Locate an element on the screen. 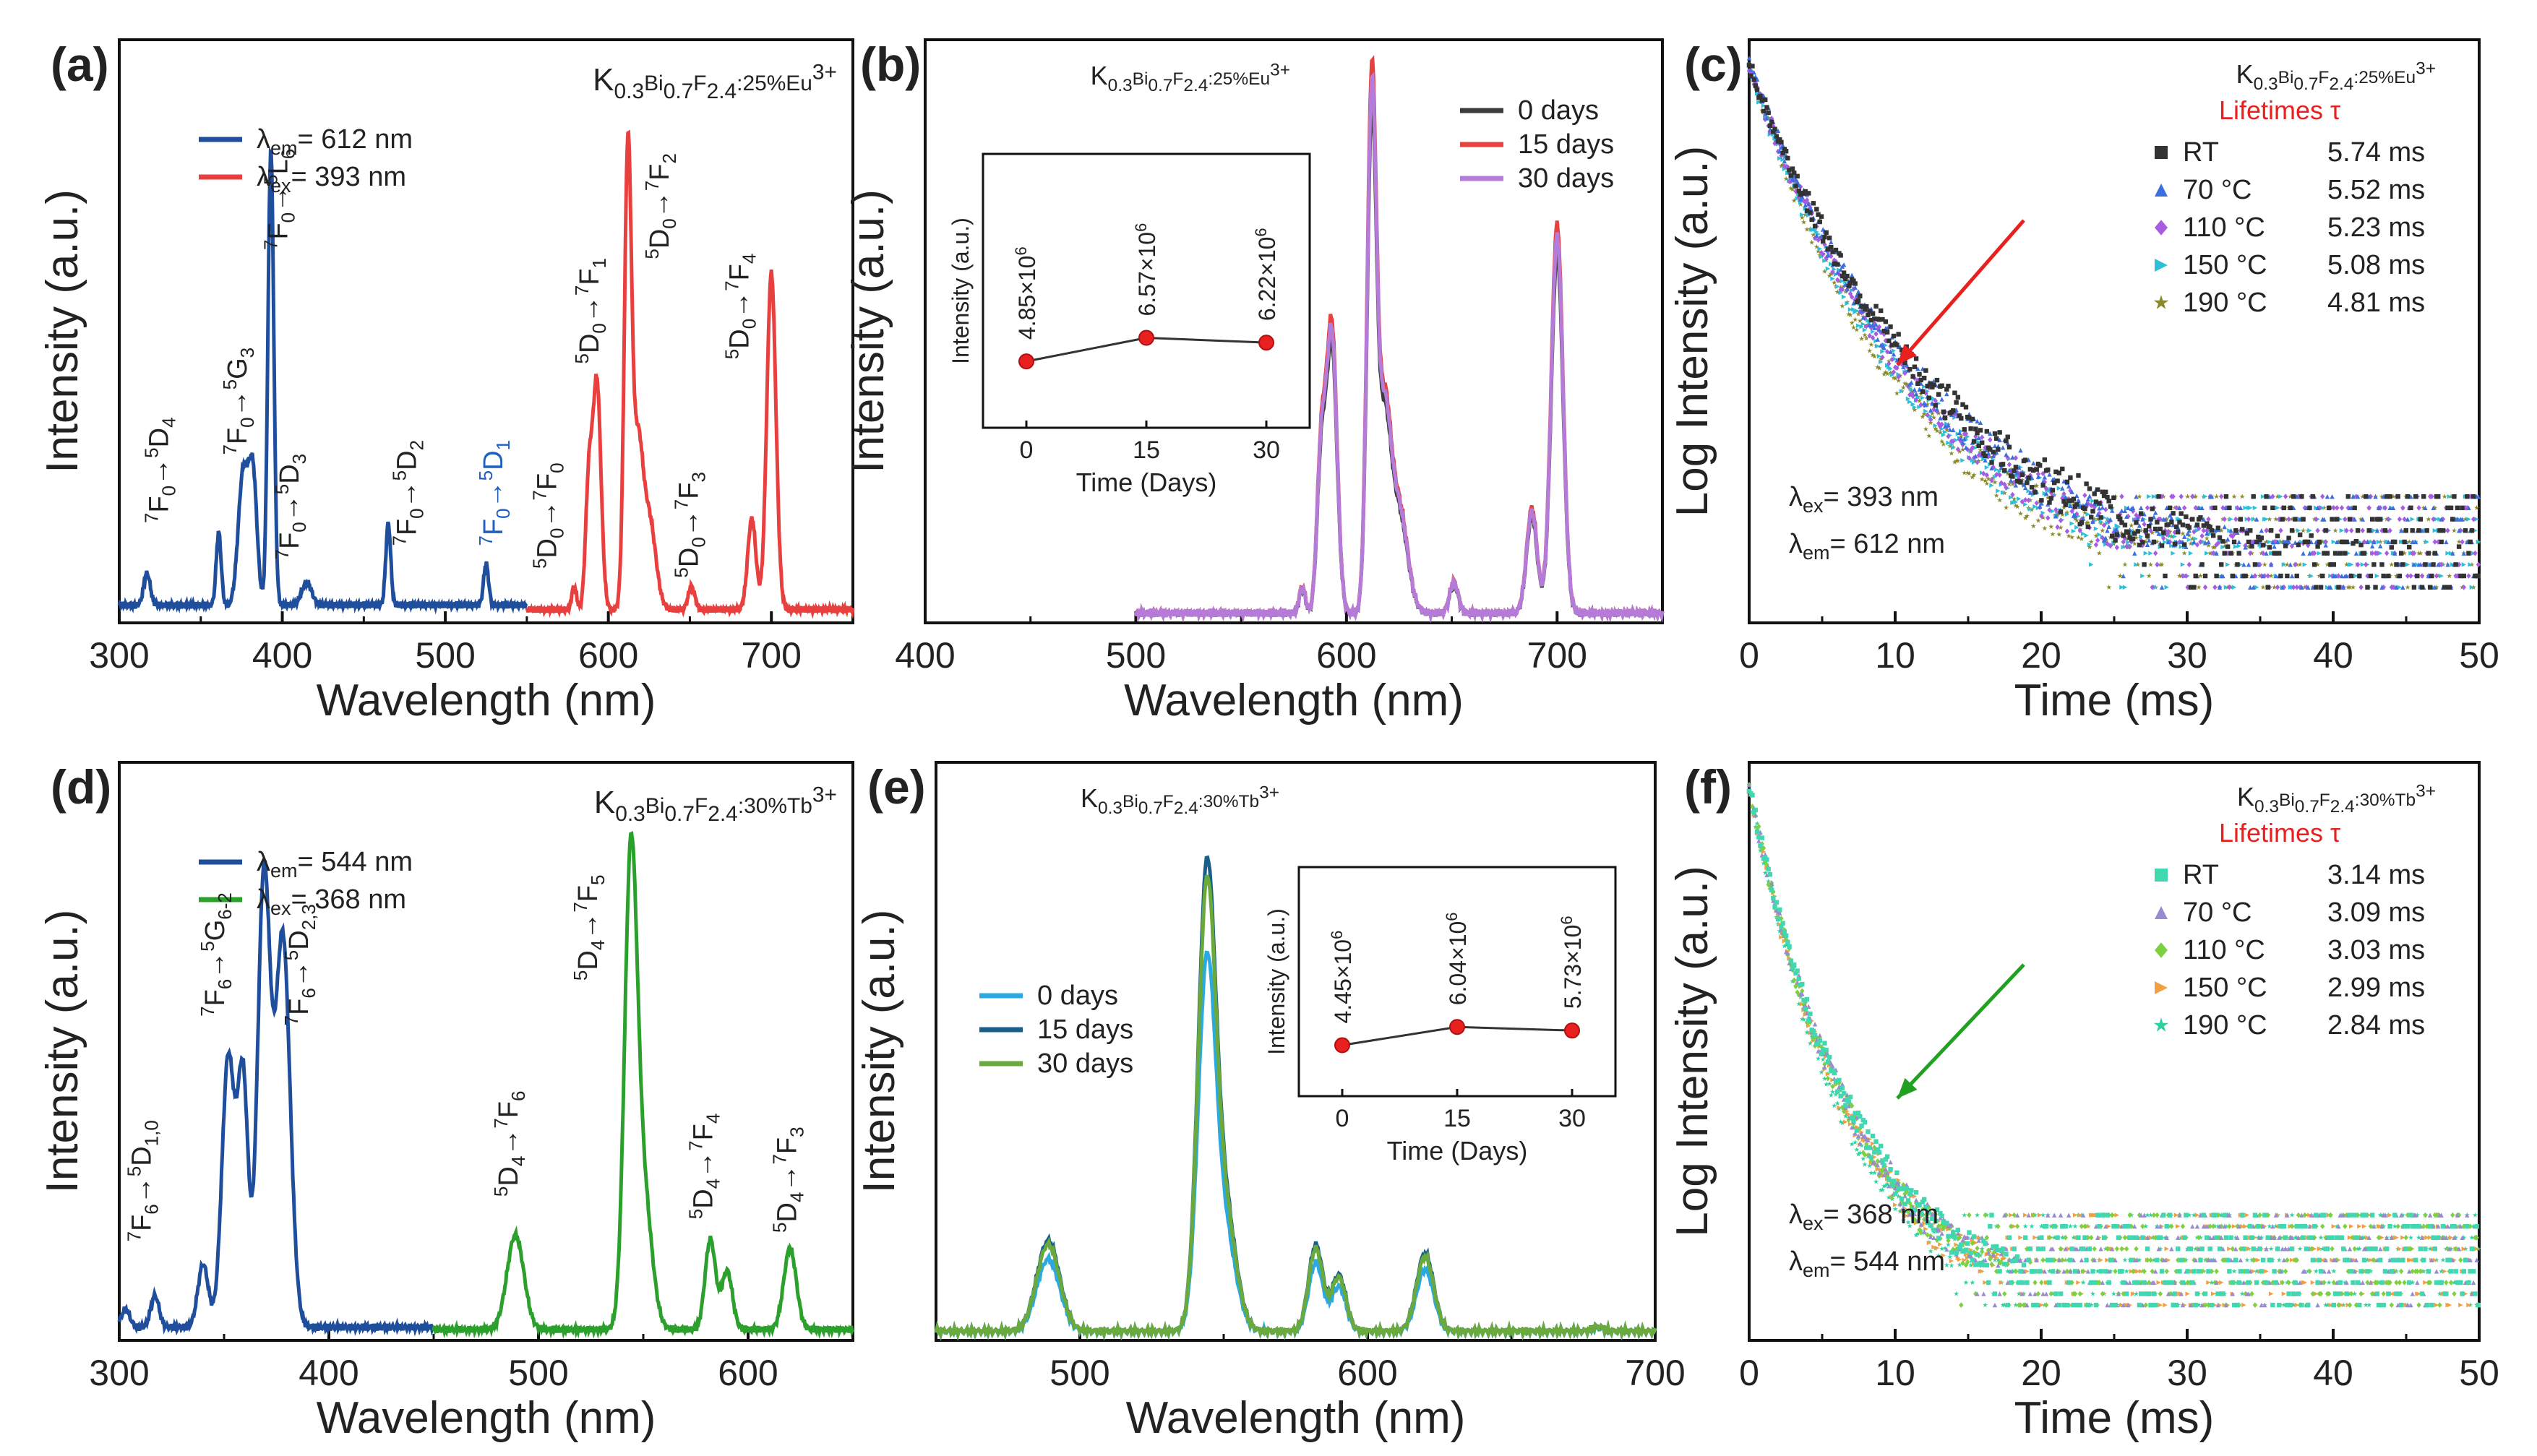 Image resolution: width=2537 pixels, height=1456 pixels. legend-entry-value: 5.23 ms is located at coordinates (2376, 227).